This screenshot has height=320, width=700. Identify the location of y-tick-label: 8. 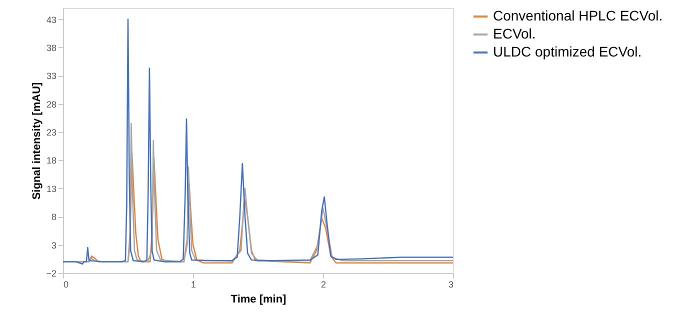
(53, 217).